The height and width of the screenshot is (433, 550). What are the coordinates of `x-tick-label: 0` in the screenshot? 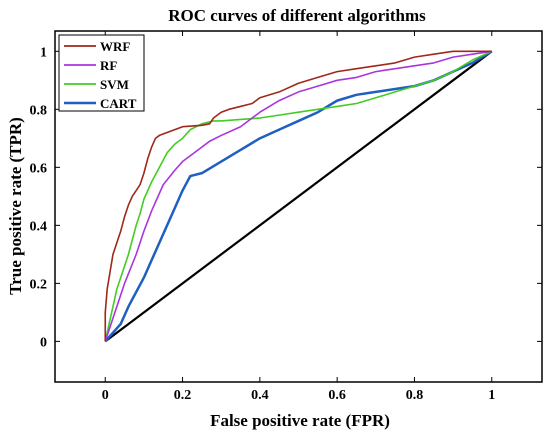 It's located at (105, 395).